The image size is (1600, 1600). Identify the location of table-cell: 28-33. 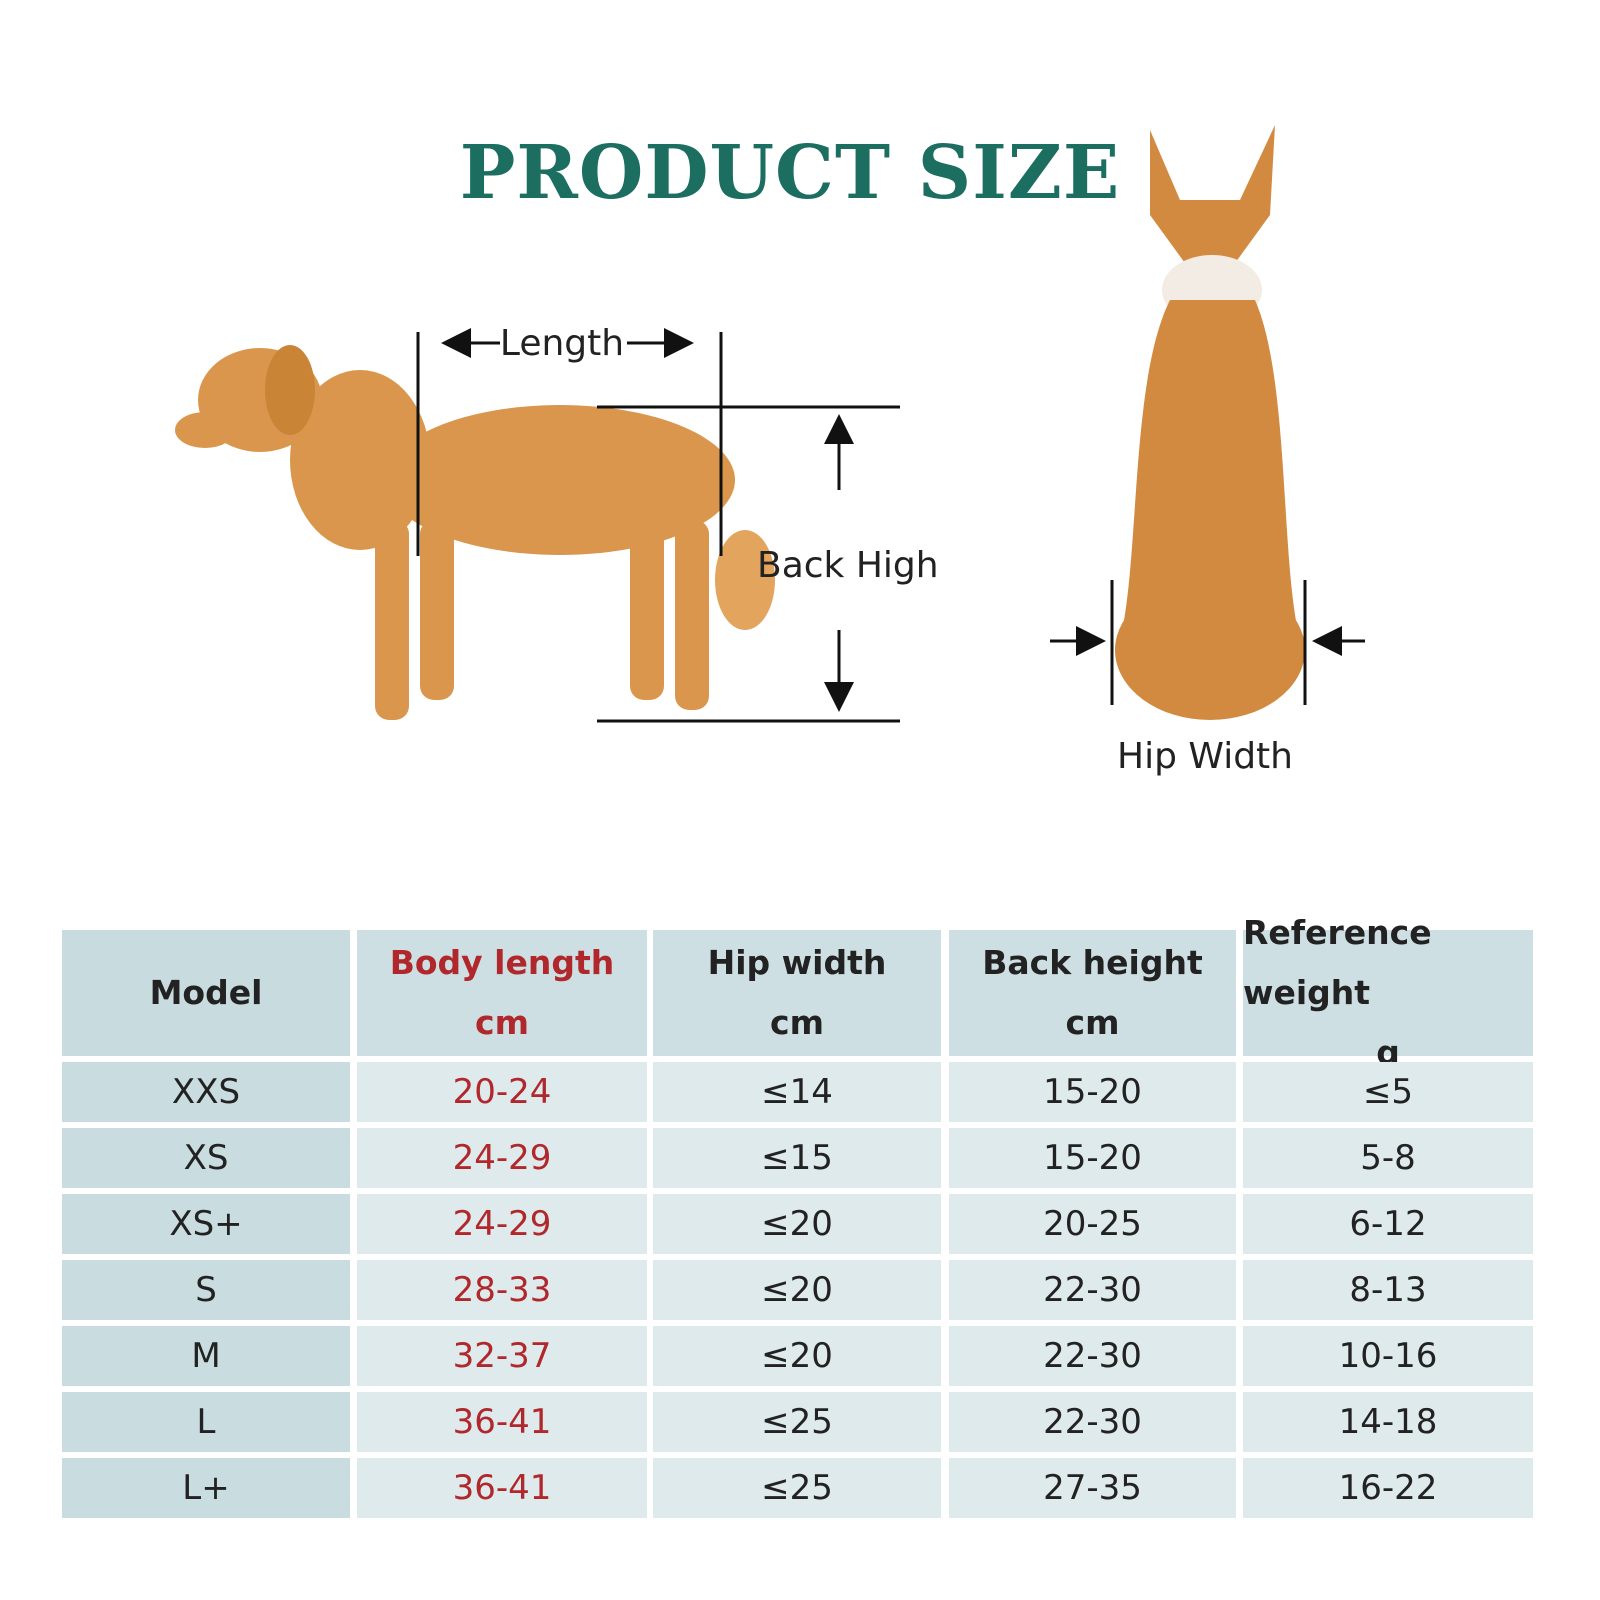
(502, 1290).